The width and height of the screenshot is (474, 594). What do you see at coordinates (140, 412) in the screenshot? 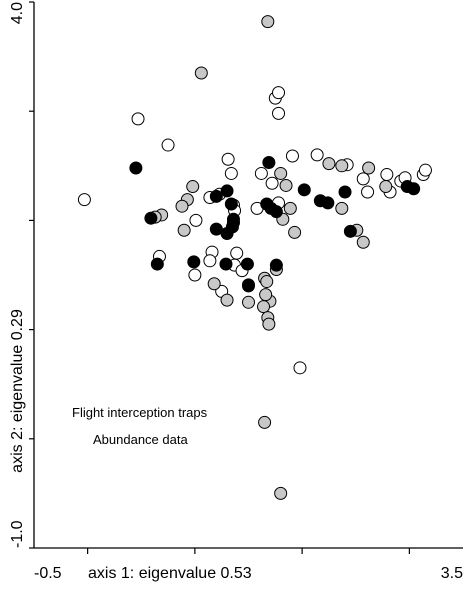
I see `annotation-flight-interception-traps: Flight interception traps` at bounding box center [140, 412].